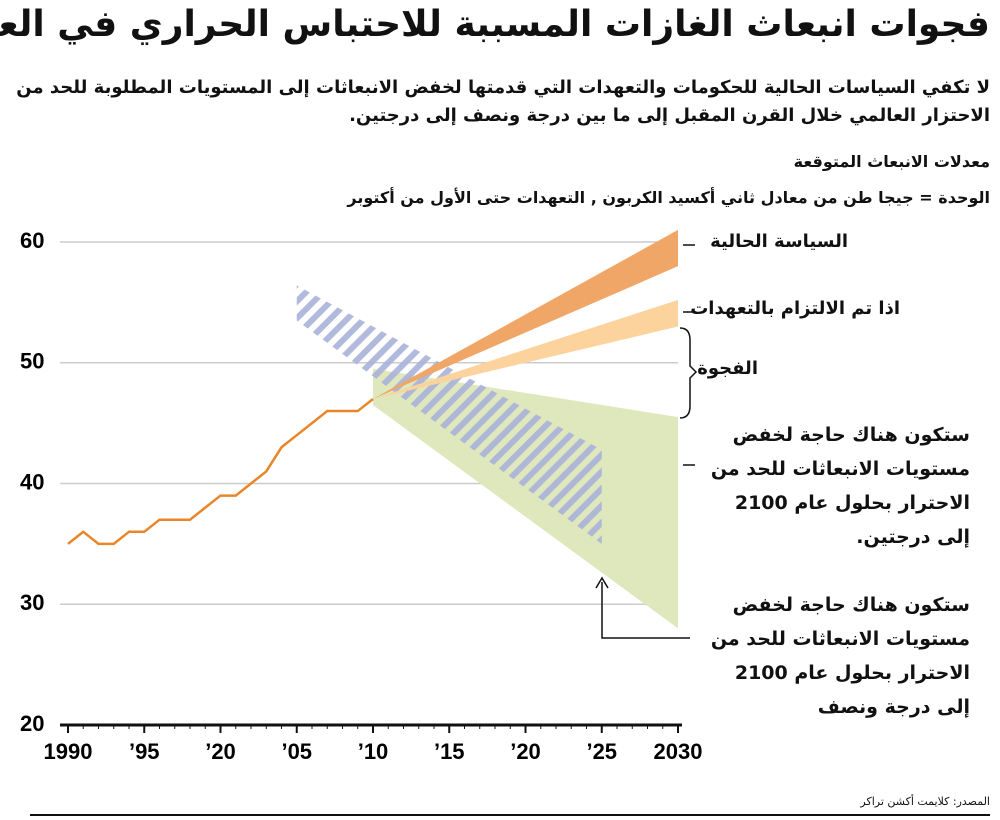 This screenshot has width=1000, height=820. What do you see at coordinates (891, 161) in the screenshot?
I see `chart-title: معدلات الانبعاث المتوقعة` at bounding box center [891, 161].